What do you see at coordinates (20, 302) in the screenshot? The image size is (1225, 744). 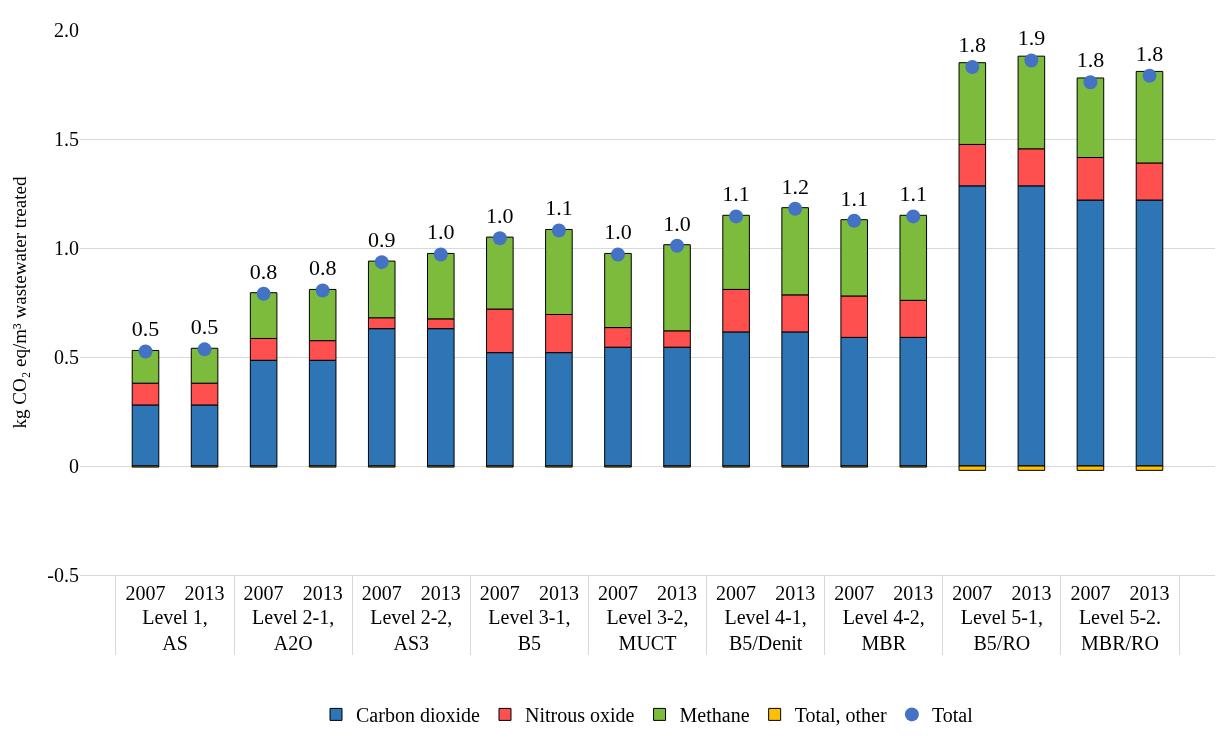 I see `y-axis-title: kg CO₂ eq/m³ wastewater treated` at bounding box center [20, 302].